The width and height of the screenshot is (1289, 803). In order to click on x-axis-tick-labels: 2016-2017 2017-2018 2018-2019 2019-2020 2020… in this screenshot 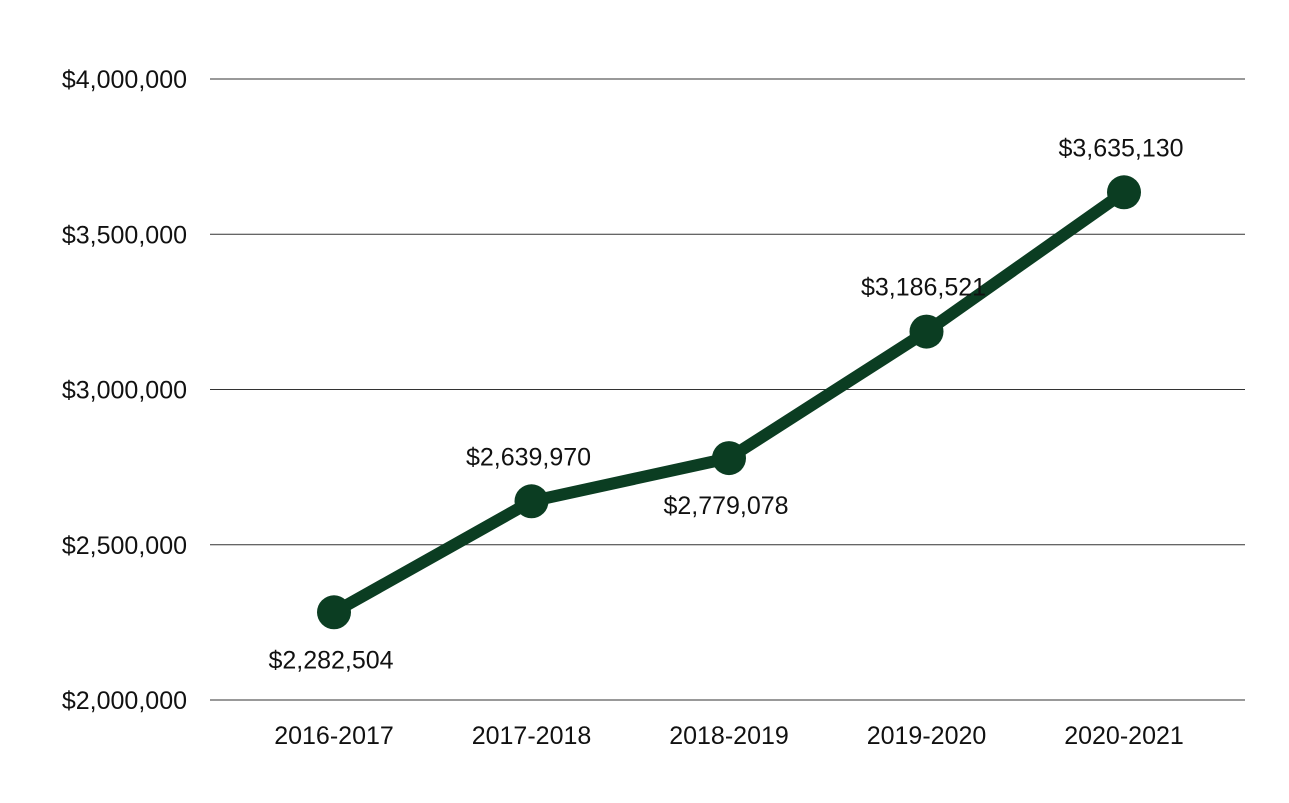, I will do `click(729, 736)`.